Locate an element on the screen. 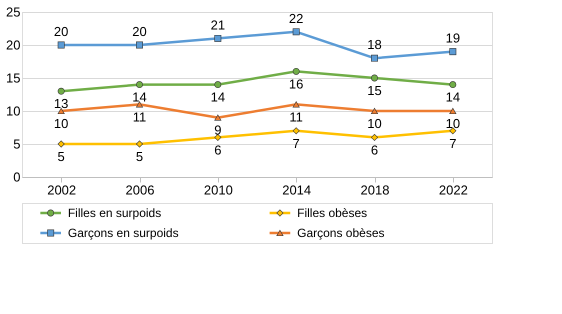 The height and width of the screenshot is (314, 562). y-tick-label: 5 is located at coordinates (16, 144).